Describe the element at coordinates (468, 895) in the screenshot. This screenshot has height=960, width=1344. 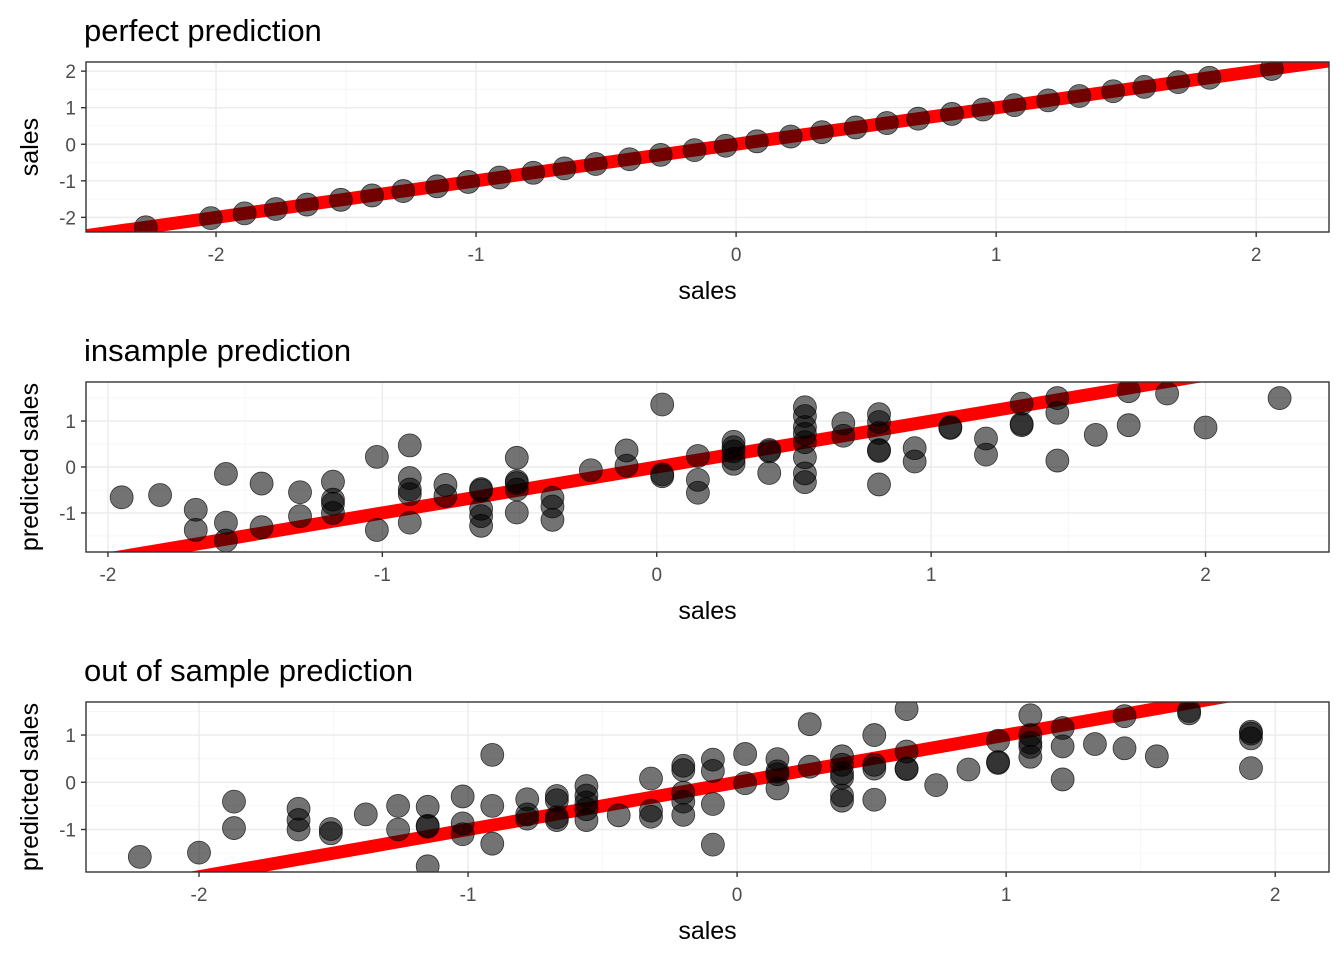
I see `chart-2-x-tick-label: -1` at that location.